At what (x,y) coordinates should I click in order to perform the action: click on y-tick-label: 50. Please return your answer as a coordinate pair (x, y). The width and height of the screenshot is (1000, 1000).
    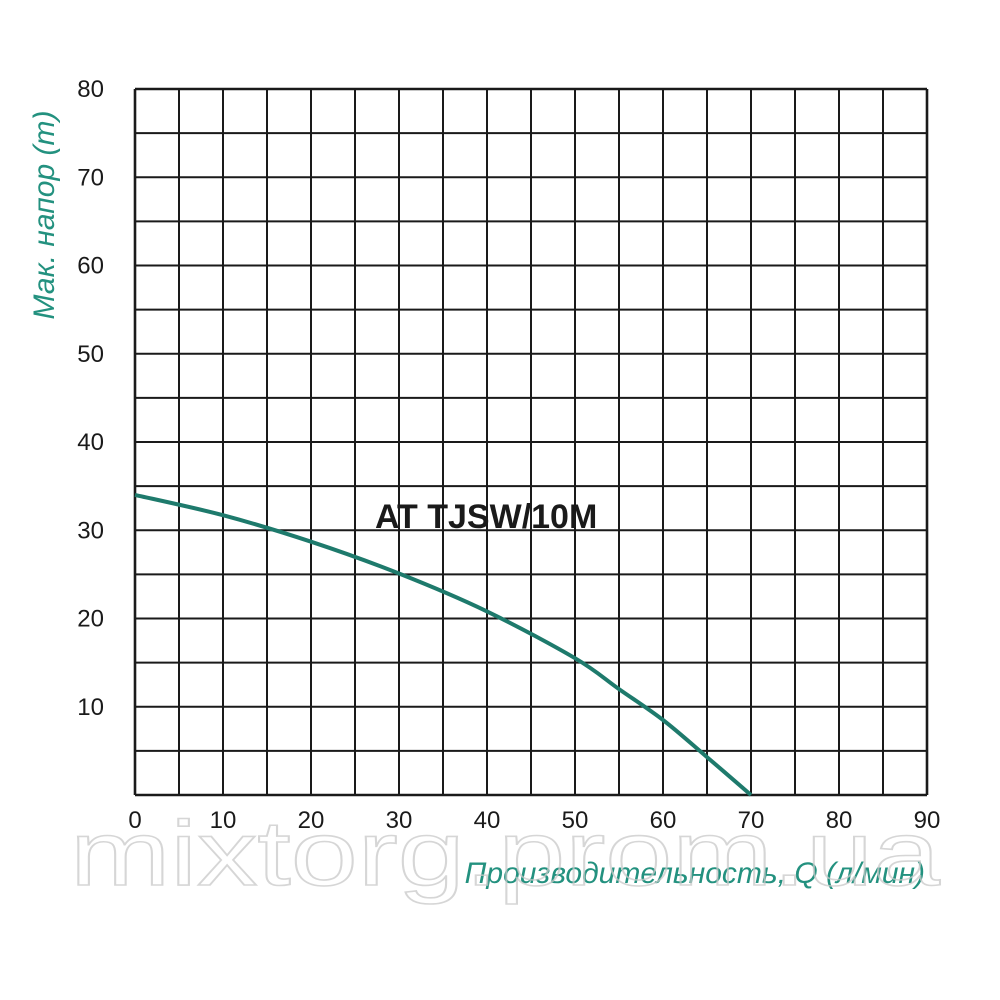
    Looking at the image, I should click on (90, 354).